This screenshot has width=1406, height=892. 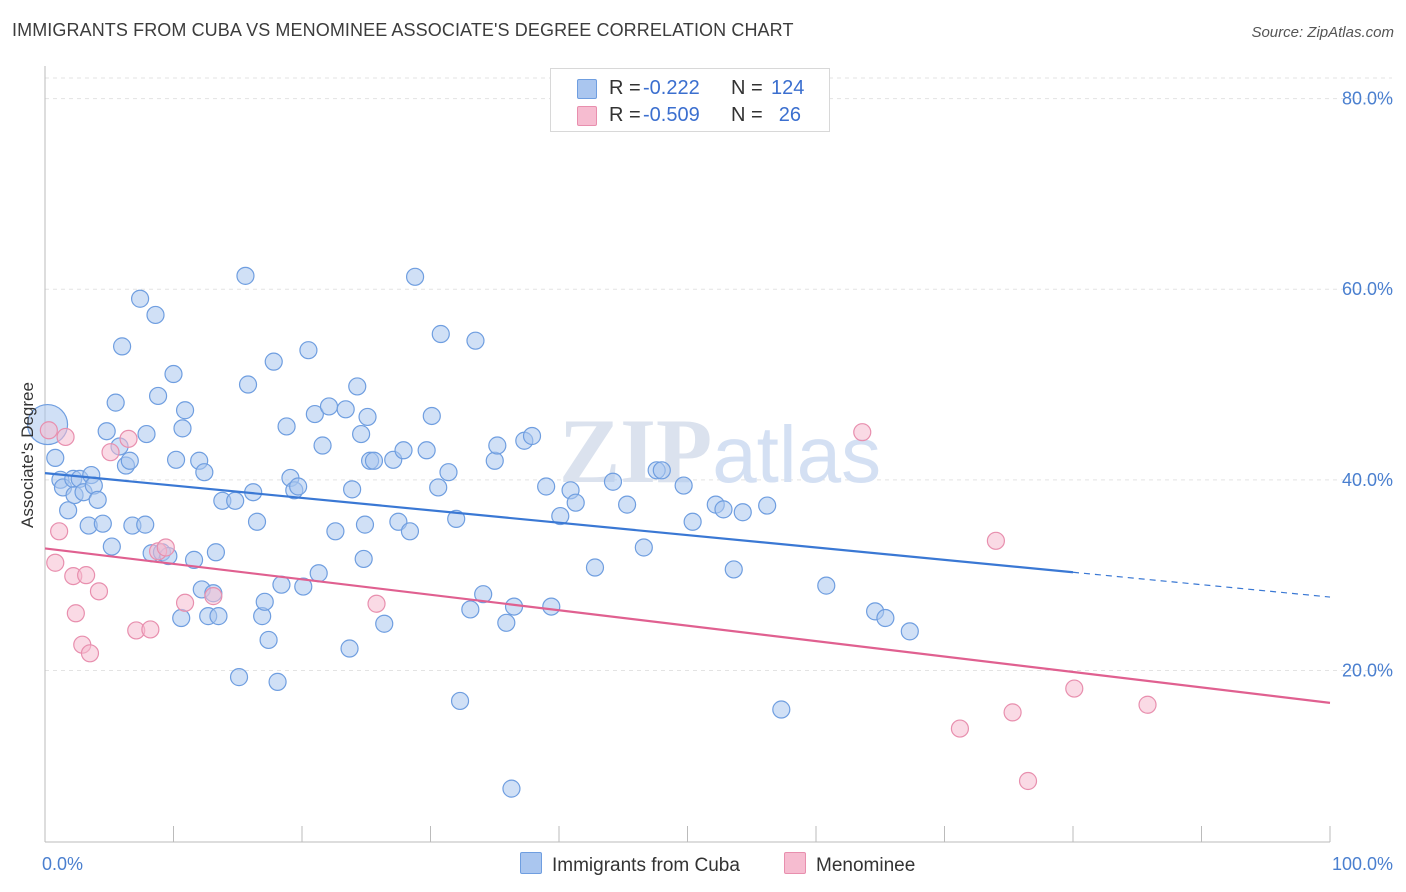 What do you see at coordinates (27, 455) in the screenshot?
I see `y-axis-label: Associate's Degree` at bounding box center [27, 455].